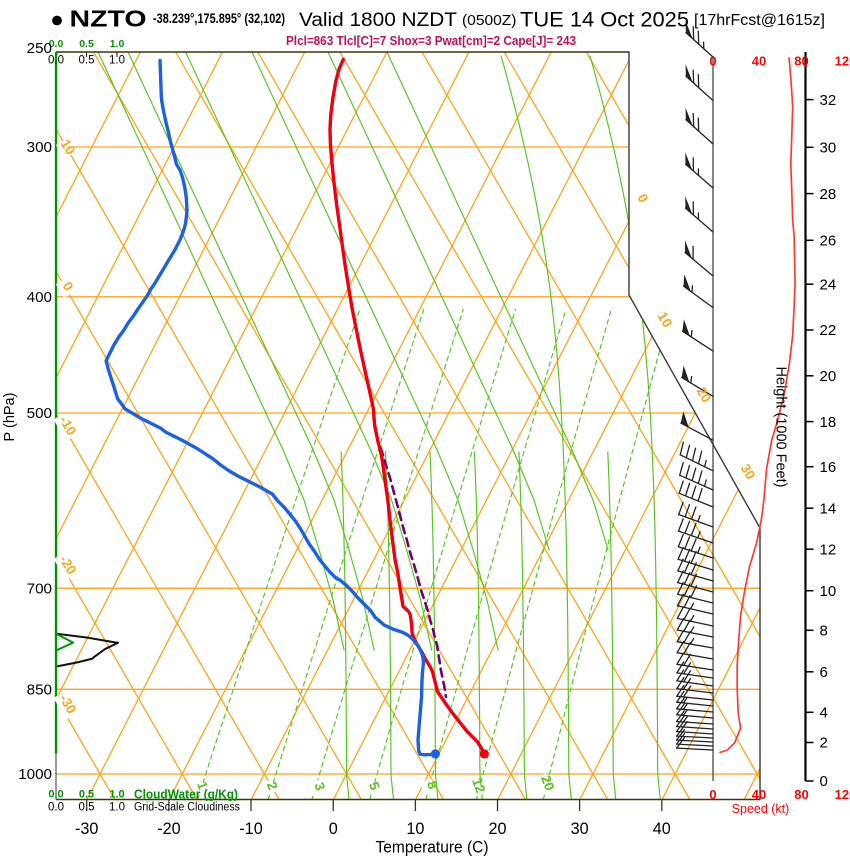  Describe the element at coordinates (86, 829) in the screenshot. I see `svg-text: -30` at that location.